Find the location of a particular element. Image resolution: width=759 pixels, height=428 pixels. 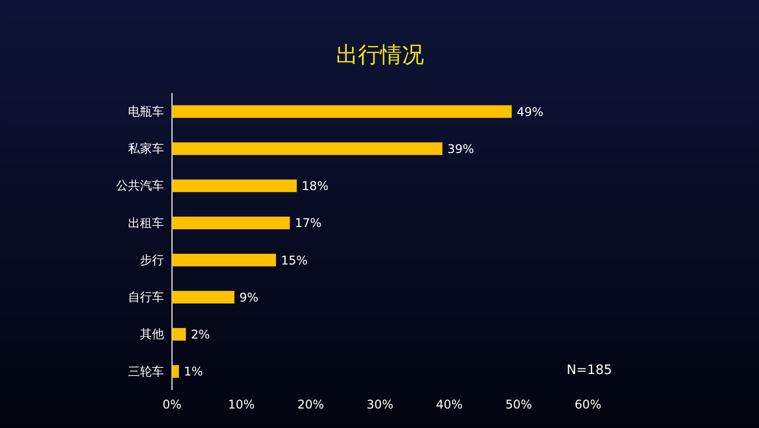

x-tick-label: 10% is located at coordinates (241, 405).